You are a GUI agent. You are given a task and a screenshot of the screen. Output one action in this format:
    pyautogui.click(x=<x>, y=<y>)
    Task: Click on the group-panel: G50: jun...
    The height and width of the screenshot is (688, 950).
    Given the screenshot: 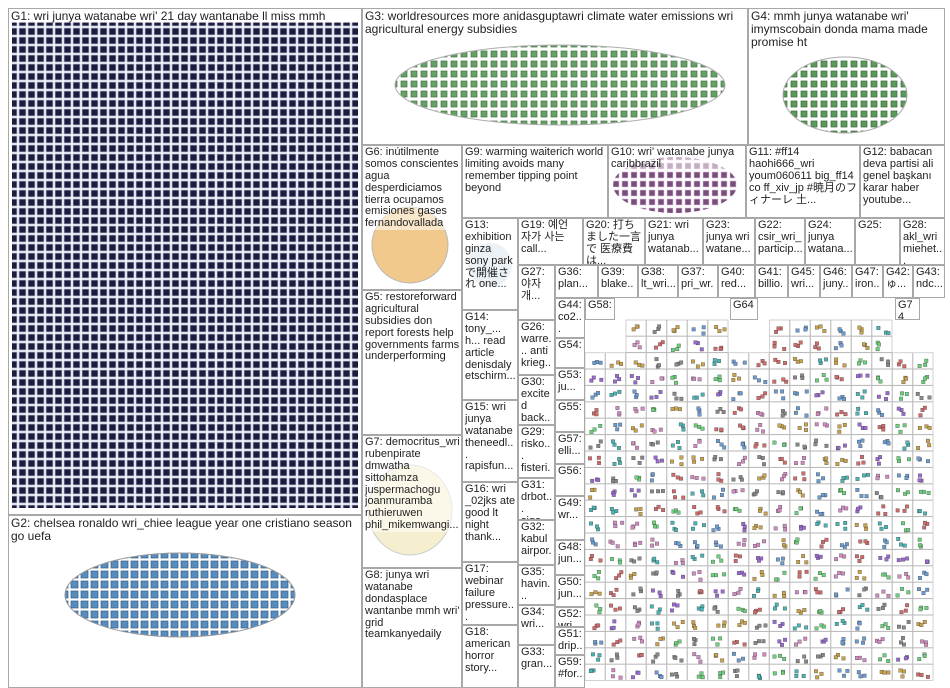 What is the action you would take?
    pyautogui.click(x=570, y=591)
    